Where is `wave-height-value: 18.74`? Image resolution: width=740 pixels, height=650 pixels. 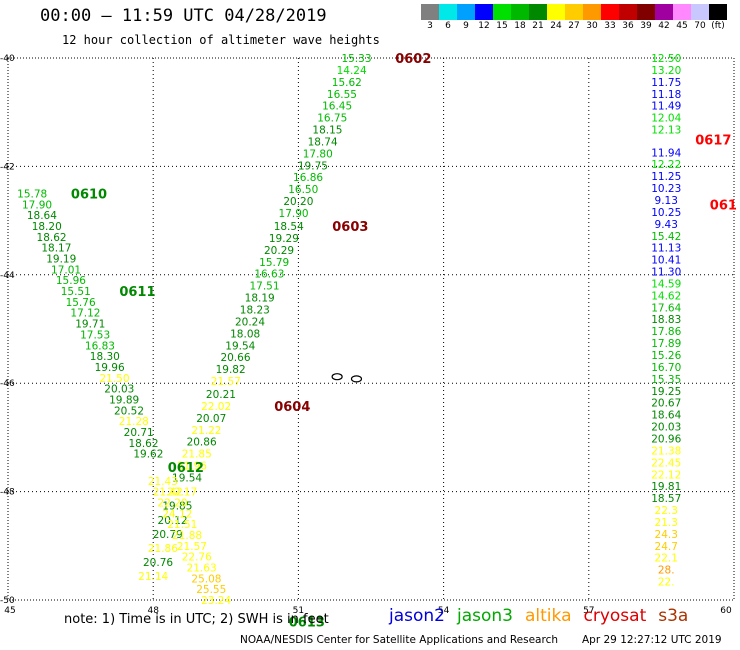
wave-height-value: 18.74 is located at coordinates (323, 142).